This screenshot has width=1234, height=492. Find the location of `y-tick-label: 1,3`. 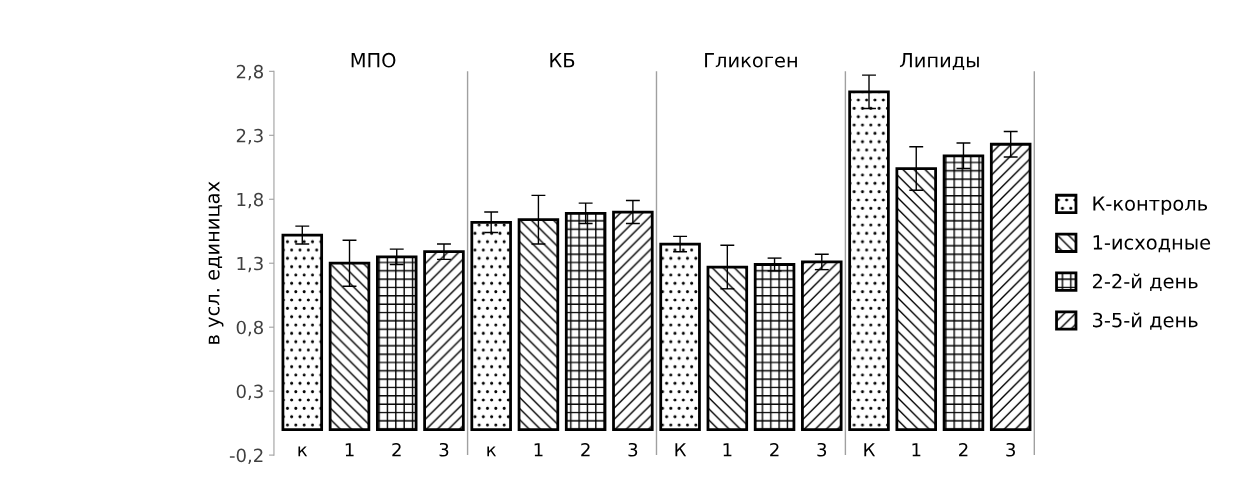

y-tick-label: 1,3 is located at coordinates (250, 264).